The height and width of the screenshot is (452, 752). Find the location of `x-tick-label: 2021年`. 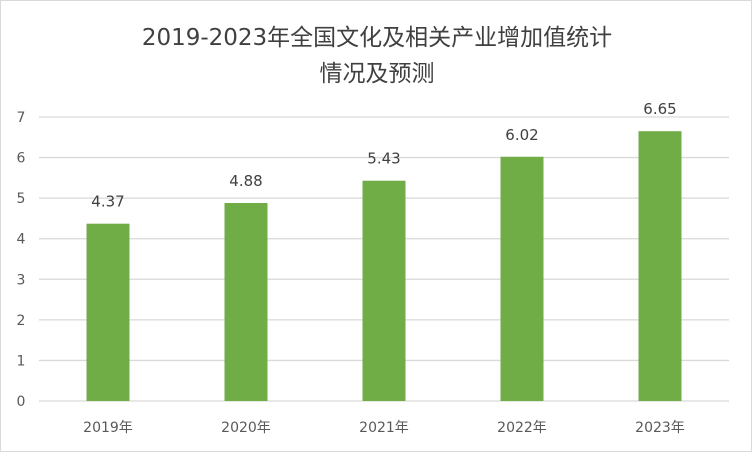

x-tick-label: 2021年 is located at coordinates (384, 428).